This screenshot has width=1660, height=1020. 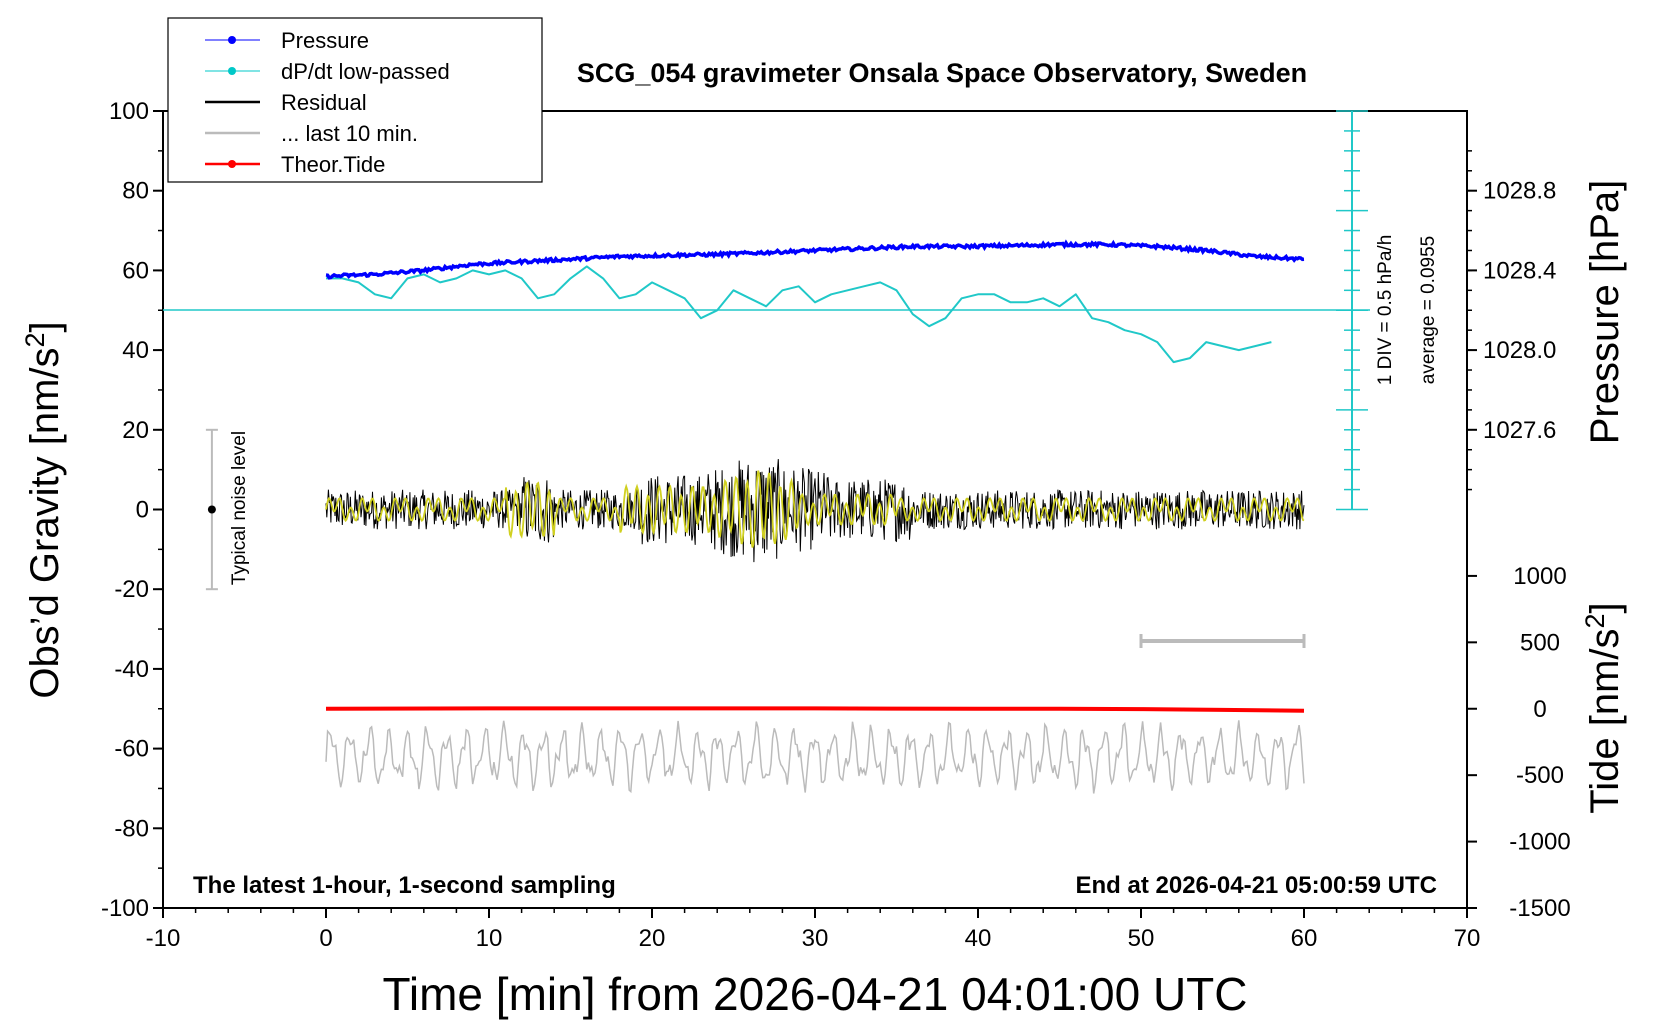 I want to click on y-tick-label: 80, so click(x=135, y=191).